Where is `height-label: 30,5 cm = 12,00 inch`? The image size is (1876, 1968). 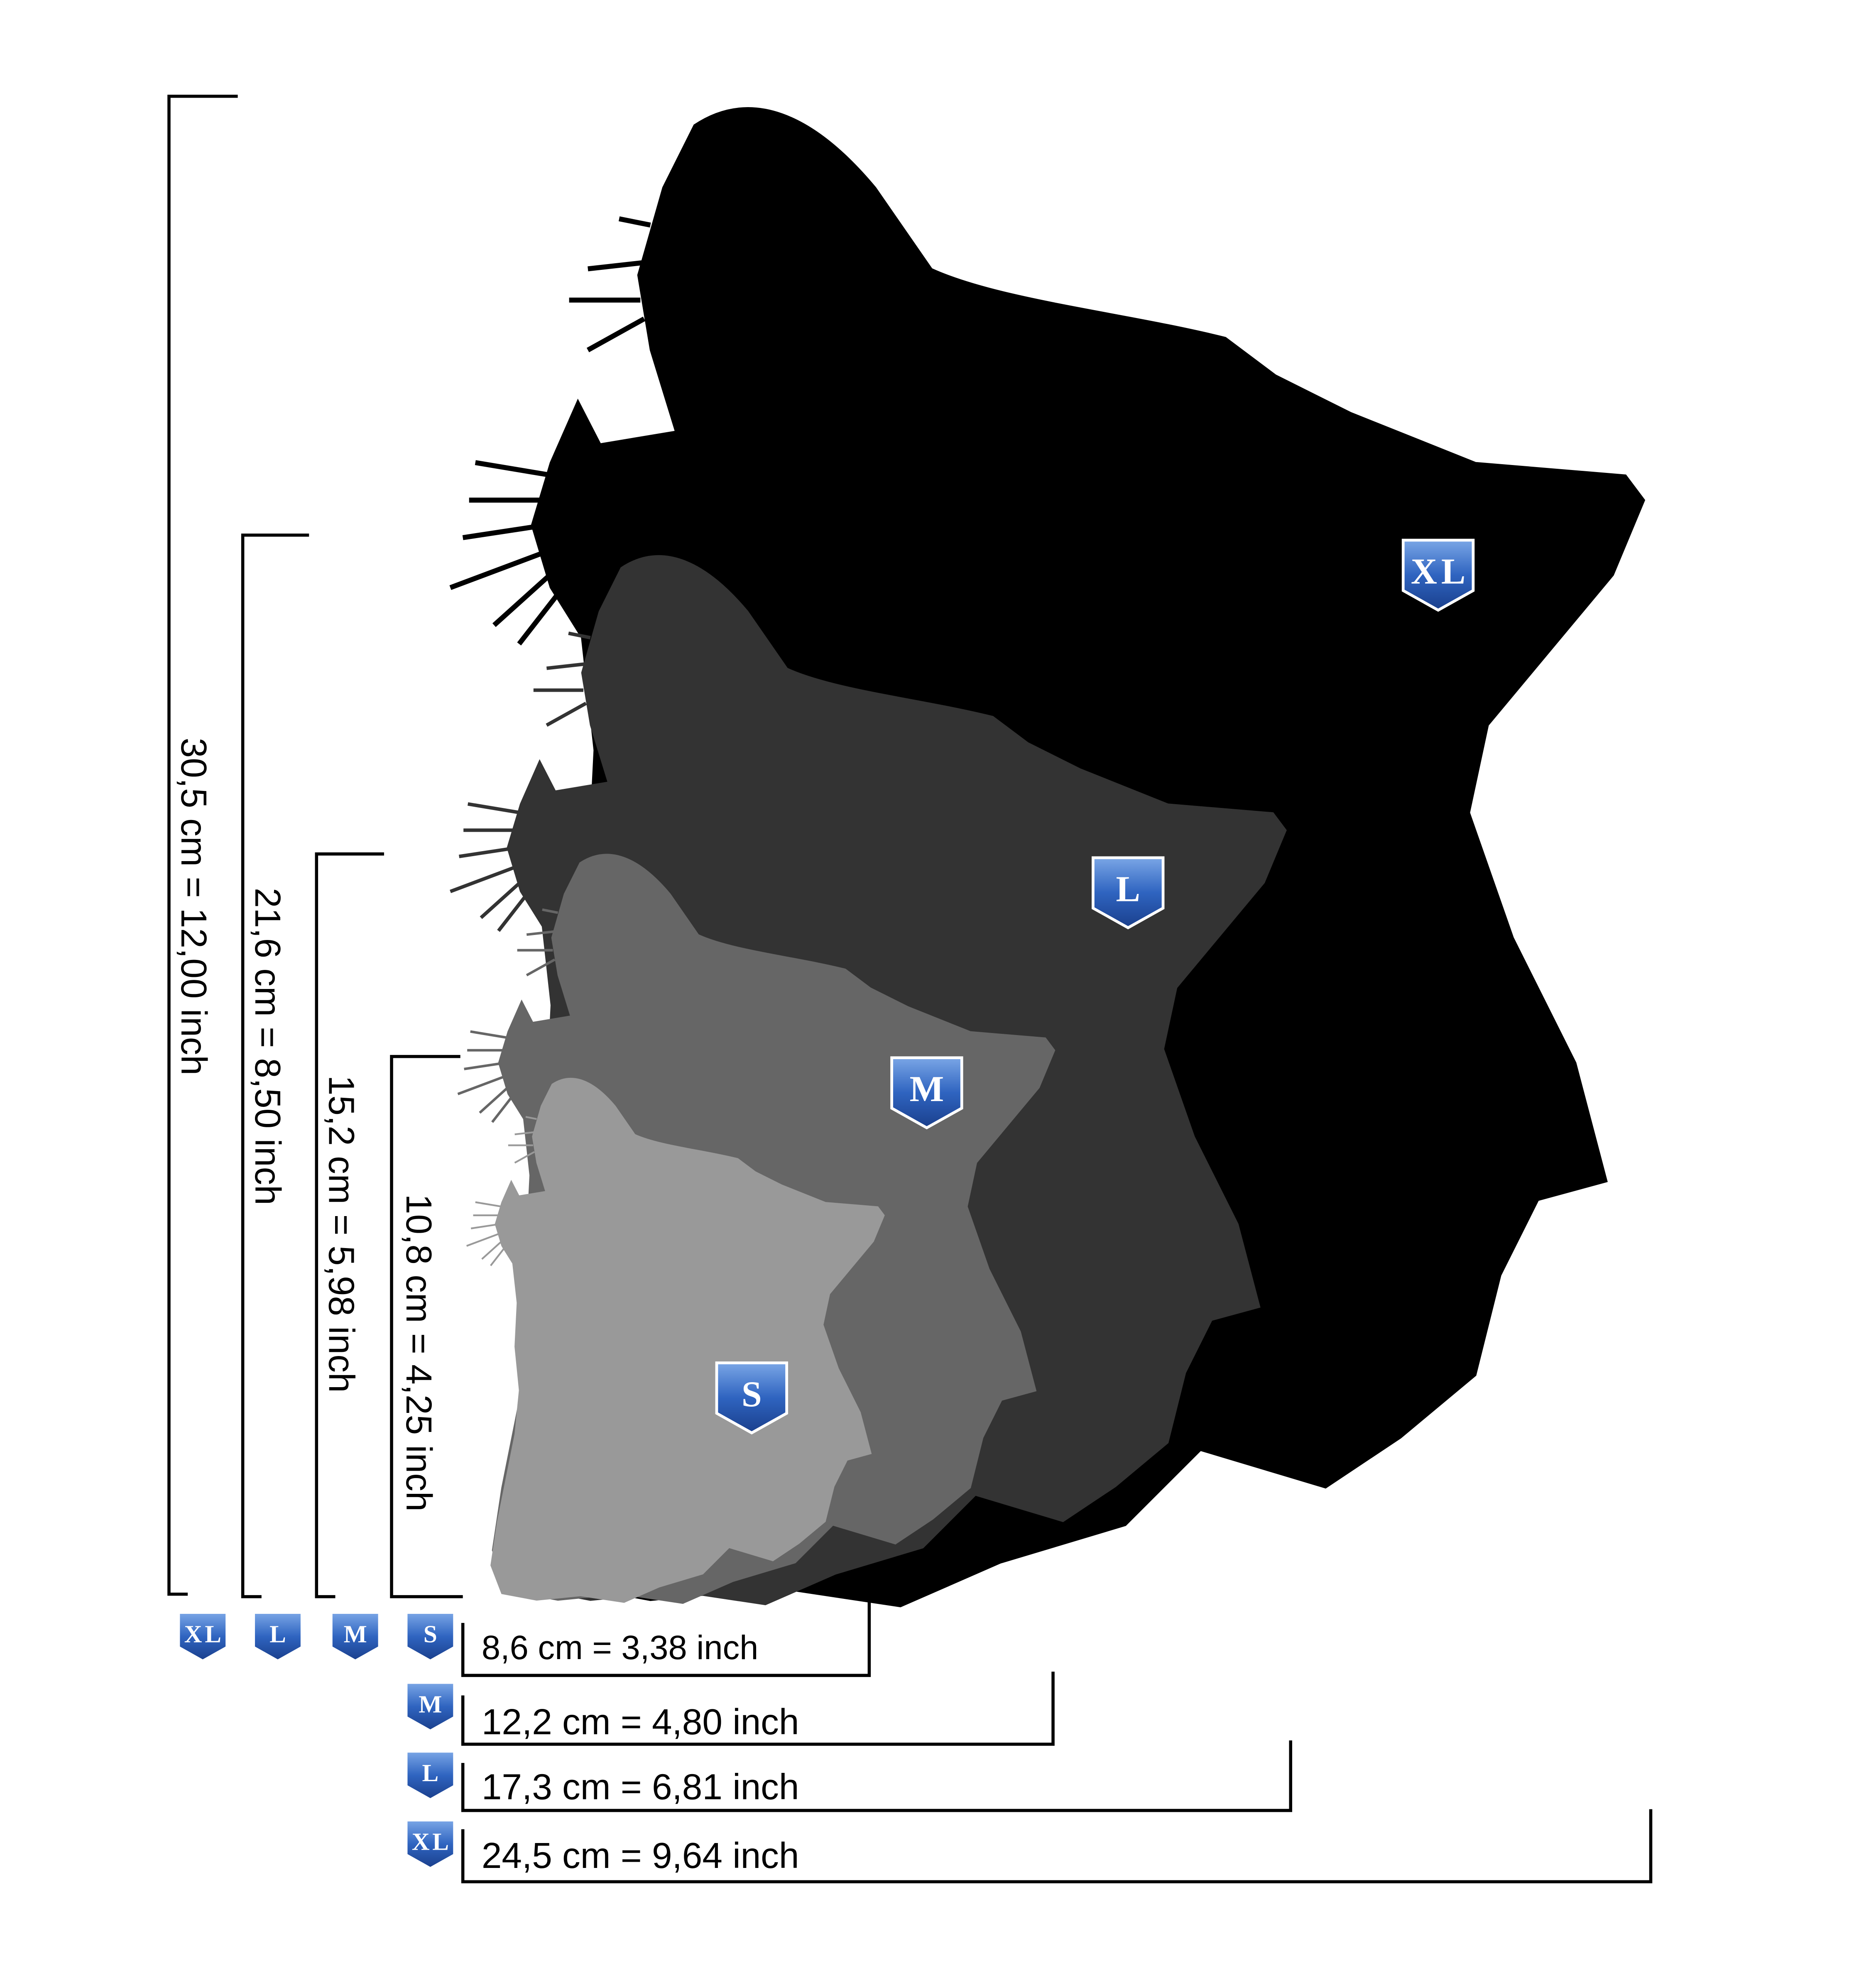 height-label: 30,5 cm = 12,00 inch is located at coordinates (194, 906).